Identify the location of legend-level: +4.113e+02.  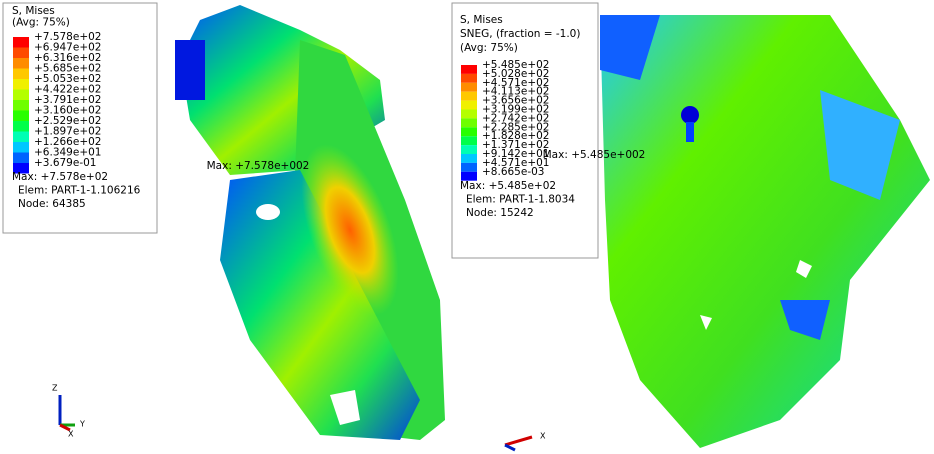
(515, 92).